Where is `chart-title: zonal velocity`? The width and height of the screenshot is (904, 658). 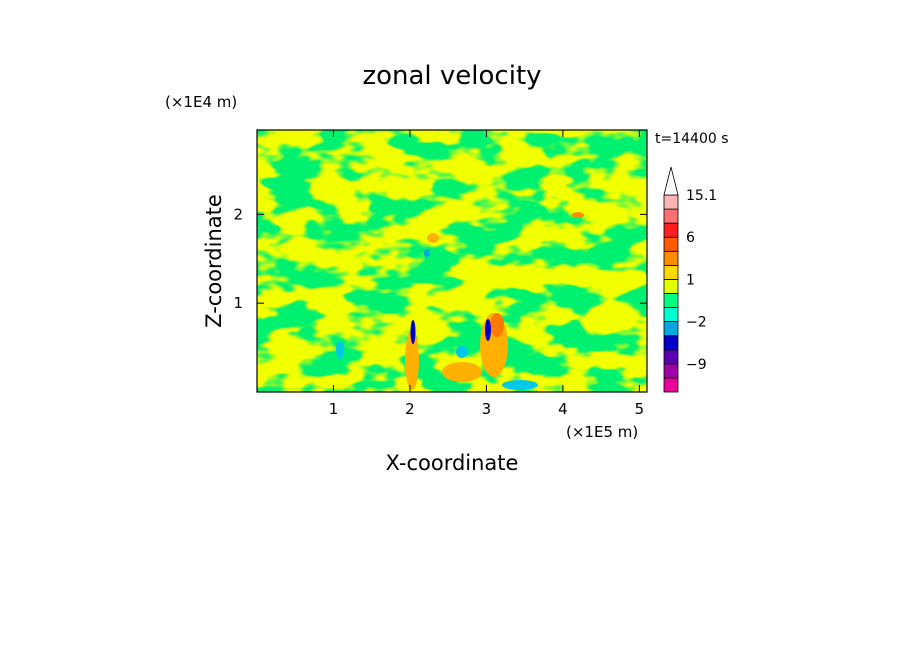
chart-title: zonal velocity is located at coordinates (451, 76).